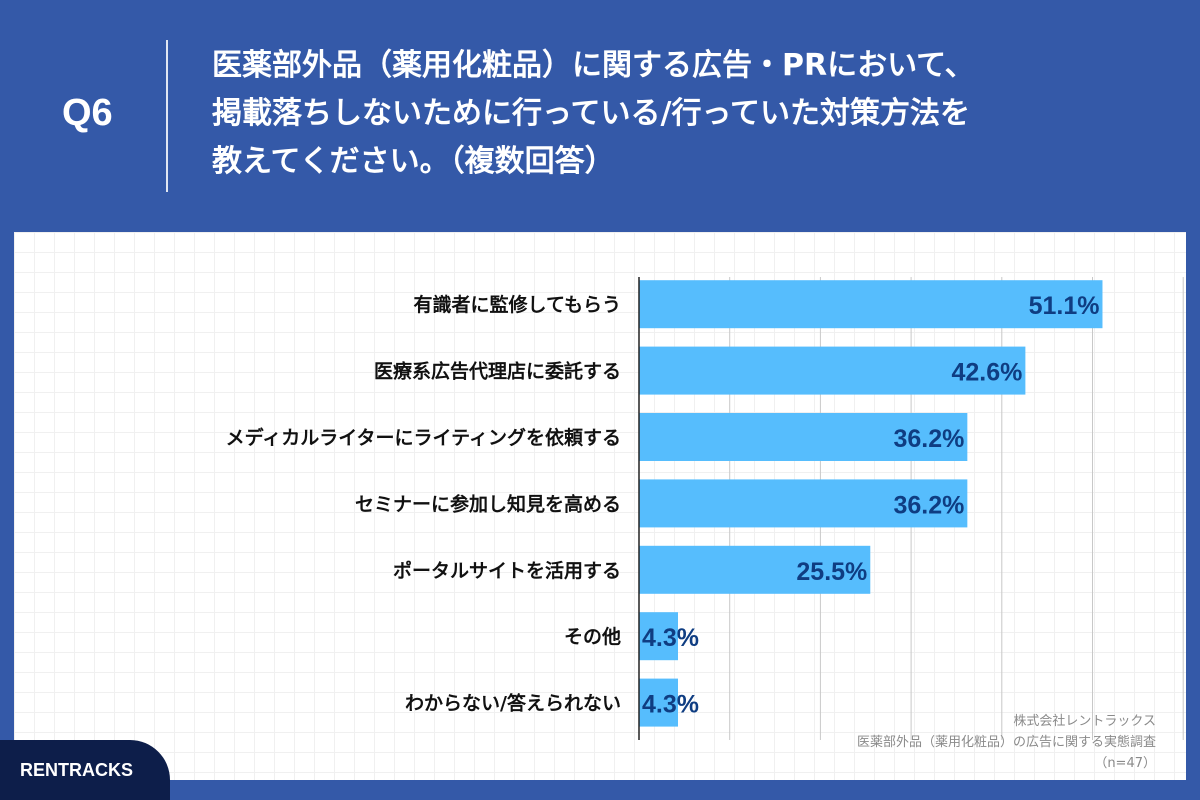 The height and width of the screenshot is (800, 1200). What do you see at coordinates (413, 161) in the screenshot?
I see `question-line-3: 教えてください。（複数回答）` at bounding box center [413, 161].